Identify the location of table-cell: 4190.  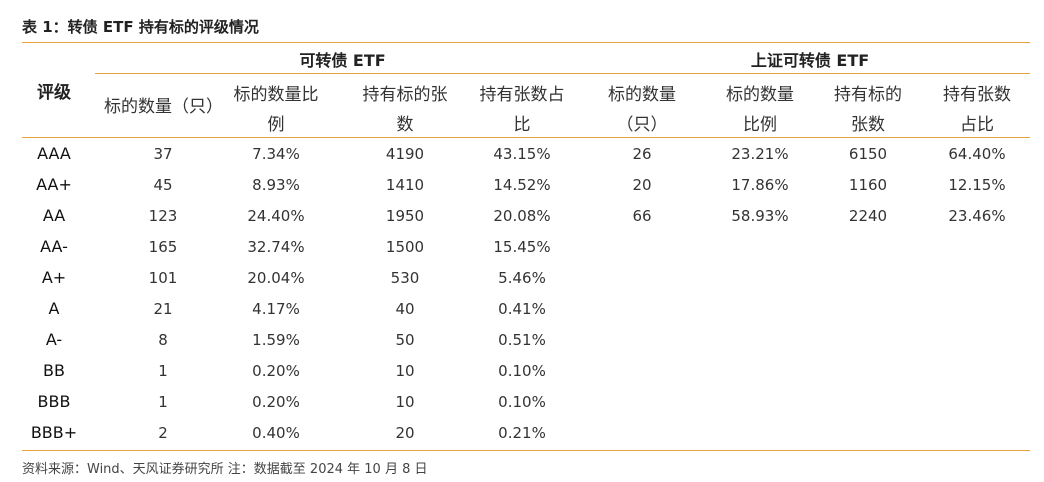
(405, 154).